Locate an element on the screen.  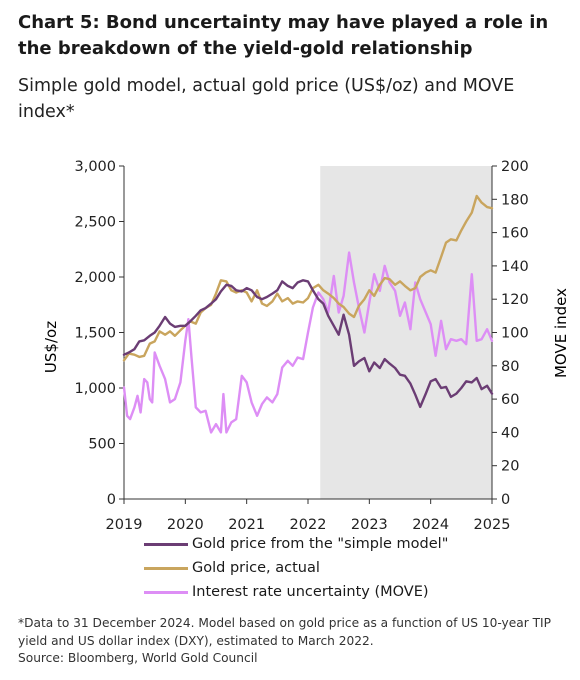
right-tick-label: 120 is located at coordinates (515, 300).